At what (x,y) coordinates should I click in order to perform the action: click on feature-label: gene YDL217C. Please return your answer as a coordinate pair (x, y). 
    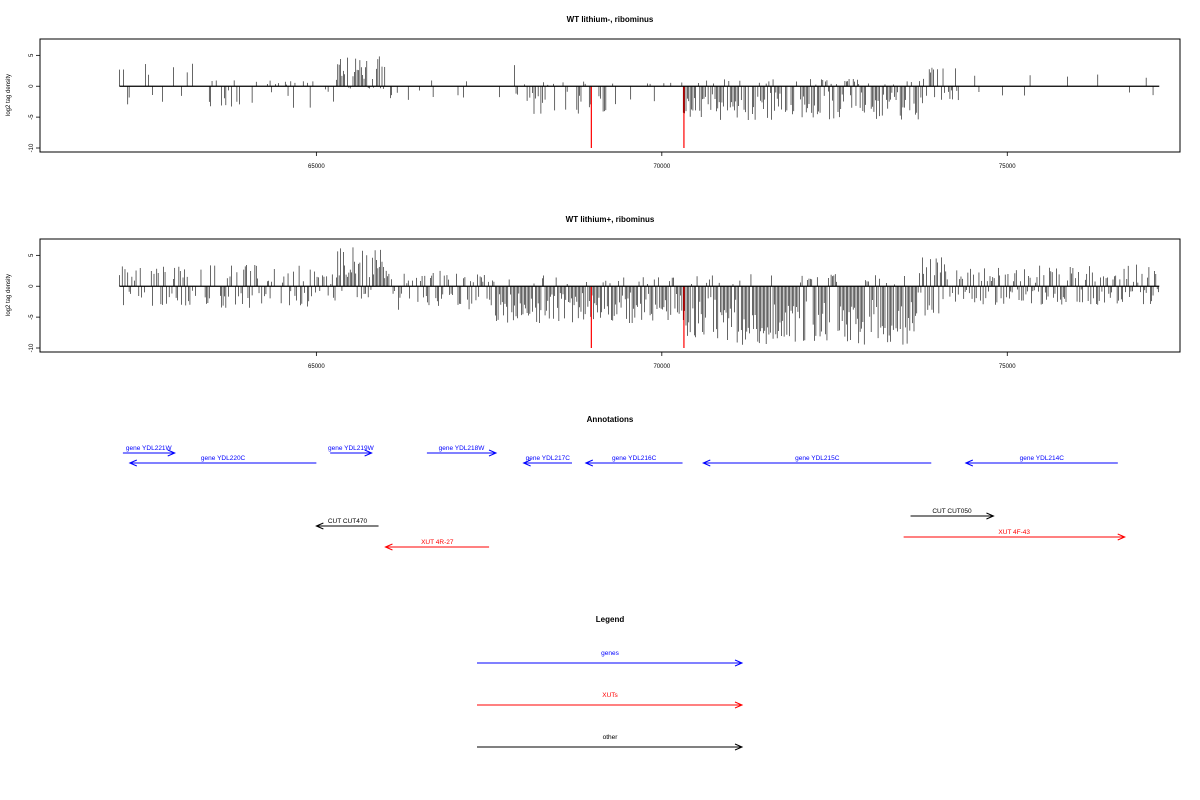
    Looking at the image, I should click on (548, 458).